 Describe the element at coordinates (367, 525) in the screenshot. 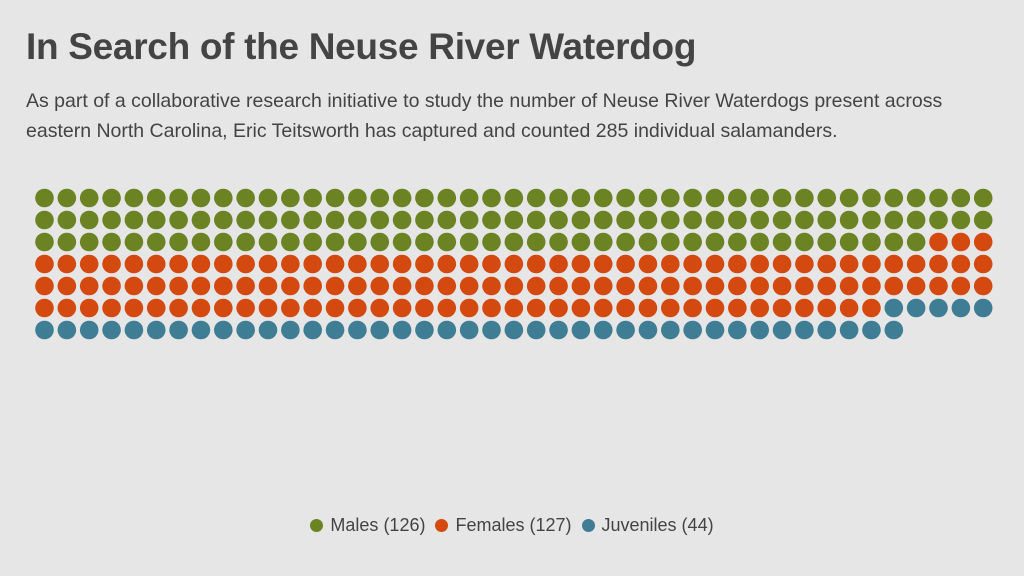

I see `legend-item-males: Males (126)` at that location.